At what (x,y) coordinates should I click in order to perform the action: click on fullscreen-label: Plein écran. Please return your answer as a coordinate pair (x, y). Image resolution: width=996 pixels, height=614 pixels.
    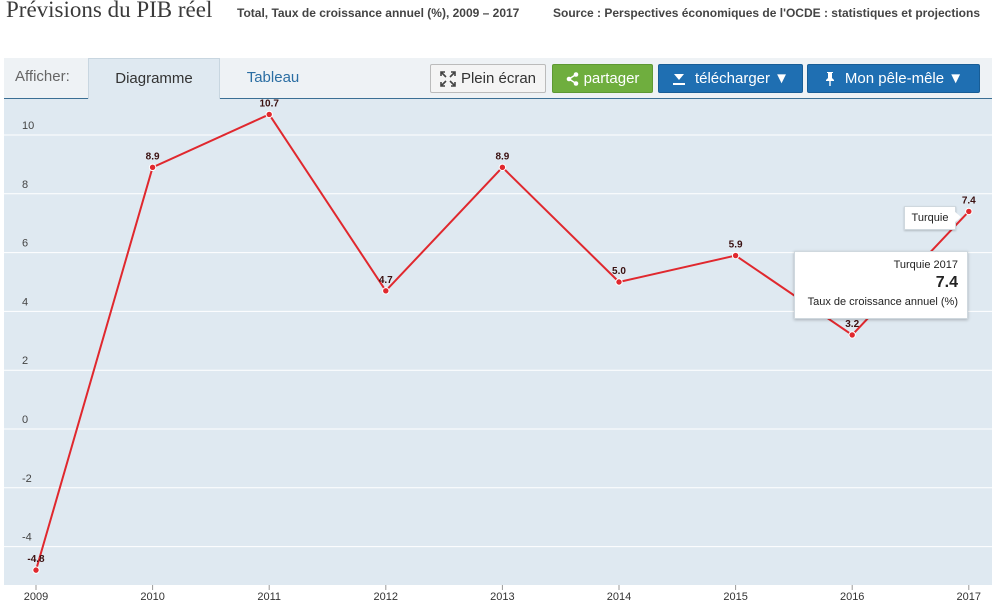
    Looking at the image, I should click on (498, 78).